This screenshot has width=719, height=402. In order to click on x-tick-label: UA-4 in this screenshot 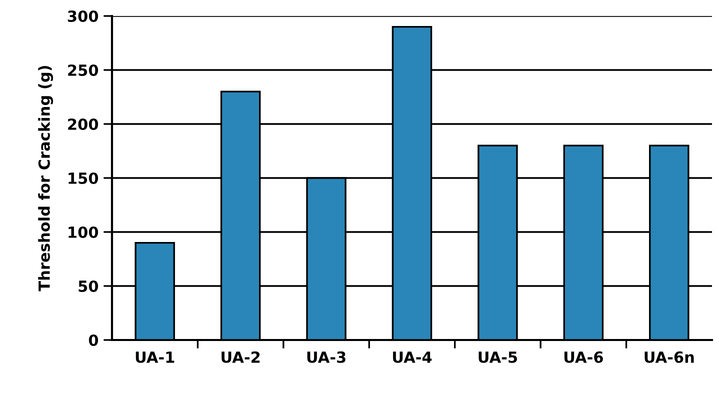, I will do `click(412, 357)`.